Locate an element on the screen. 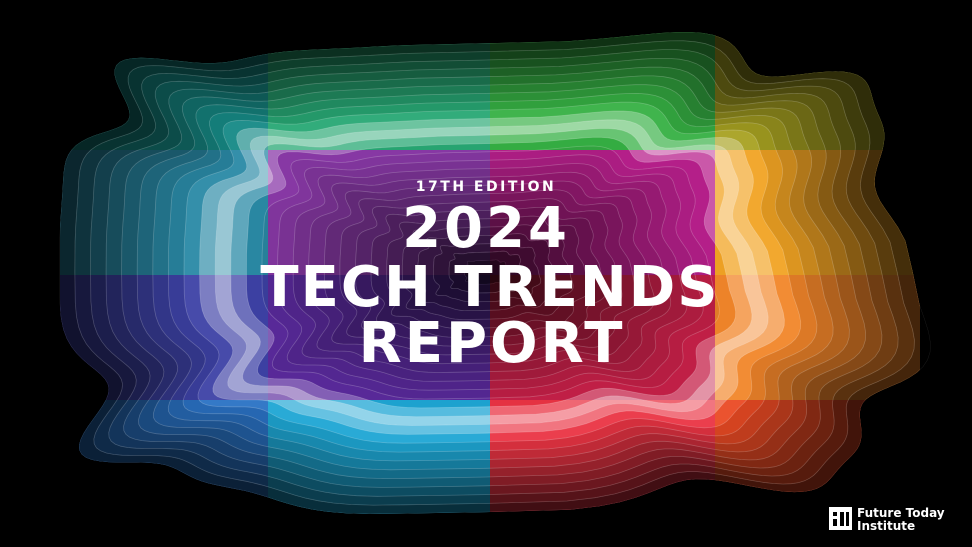  logo-text: Institute is located at coordinates (886, 526).